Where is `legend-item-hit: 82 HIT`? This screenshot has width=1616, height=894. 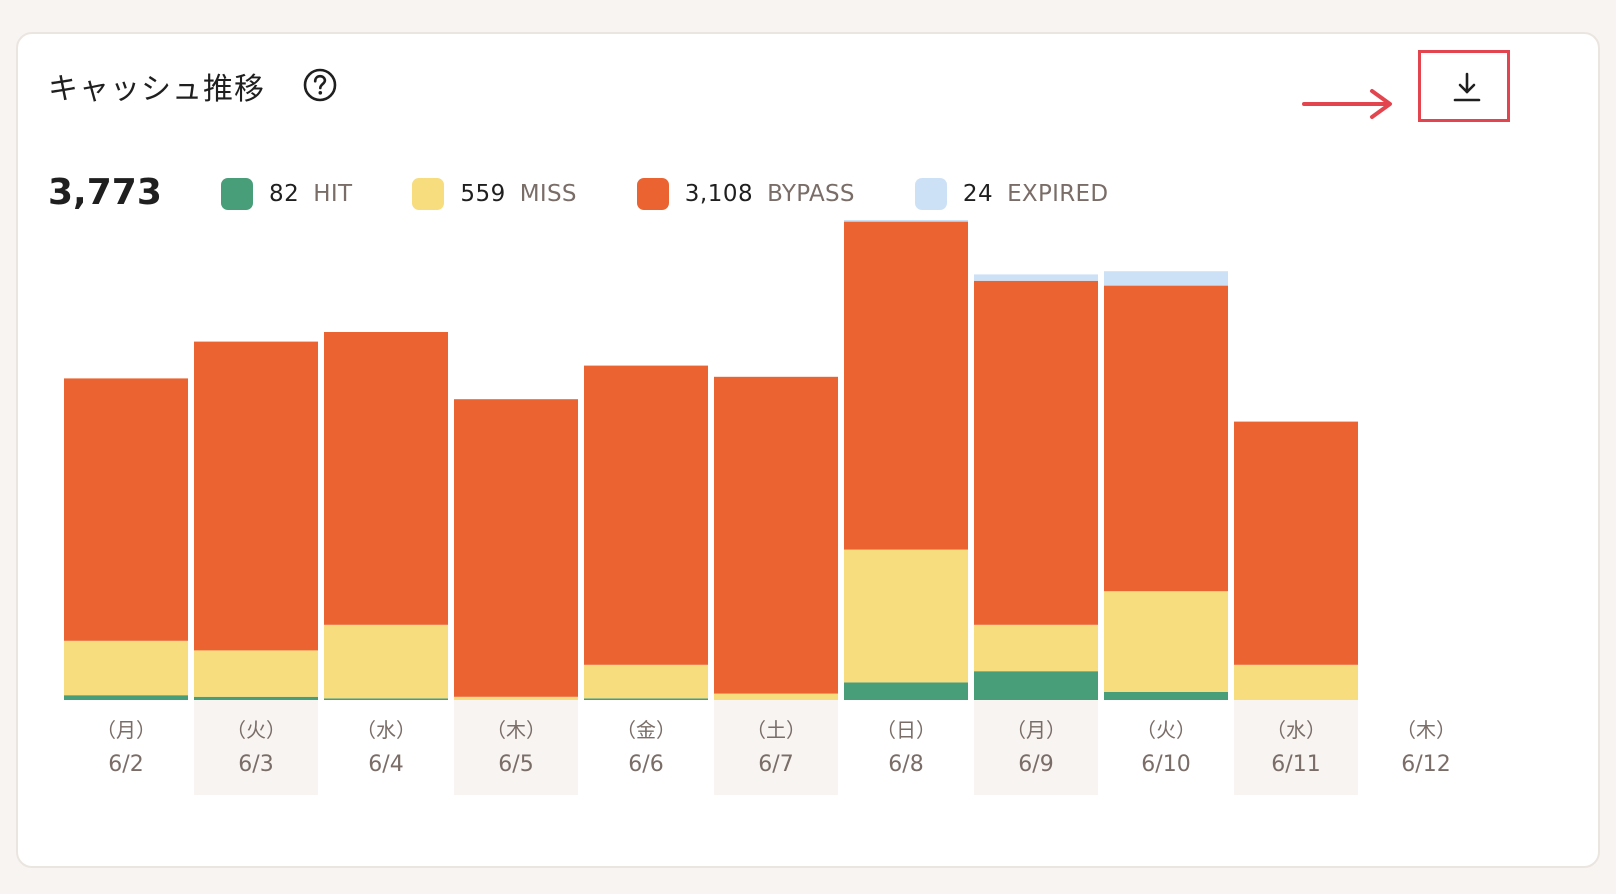 legend-item-hit: 82 HIT is located at coordinates (286, 194).